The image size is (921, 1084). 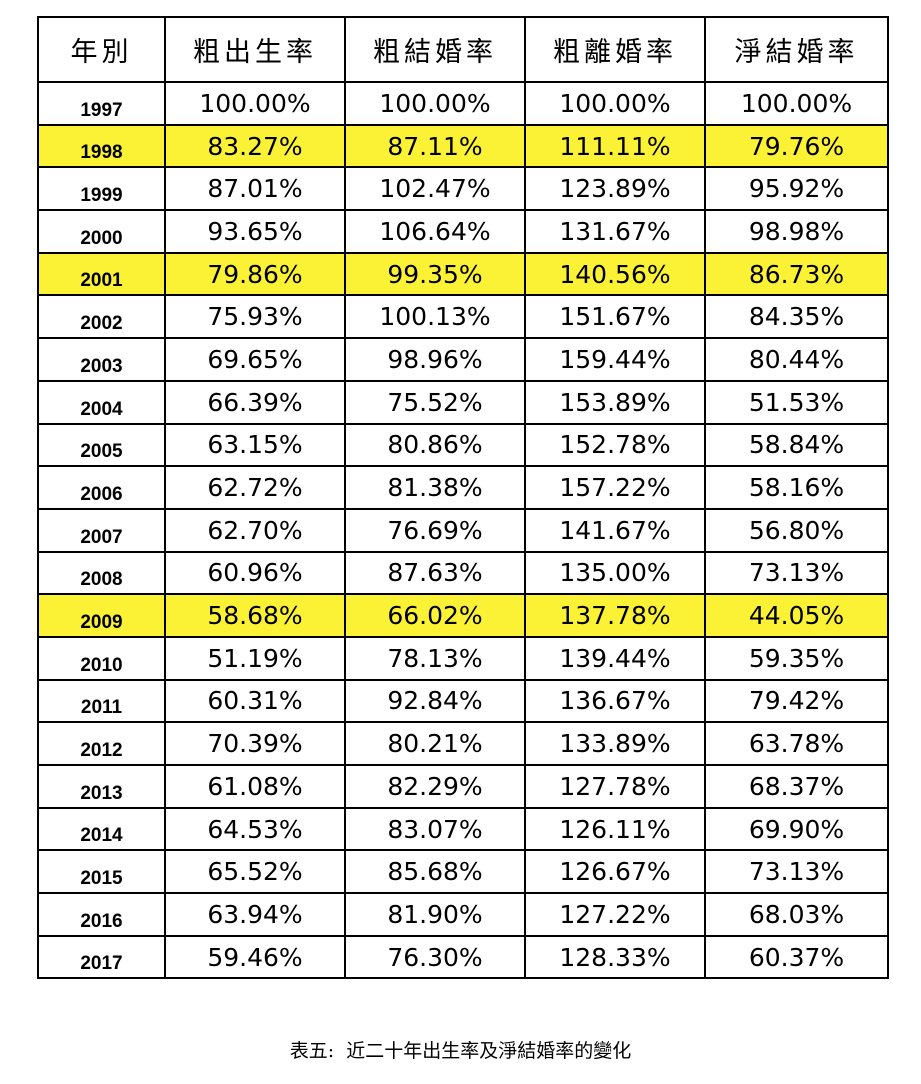 What do you see at coordinates (255, 49) in the screenshot?
I see `header-crude-birth-rate: 粗出生率` at bounding box center [255, 49].